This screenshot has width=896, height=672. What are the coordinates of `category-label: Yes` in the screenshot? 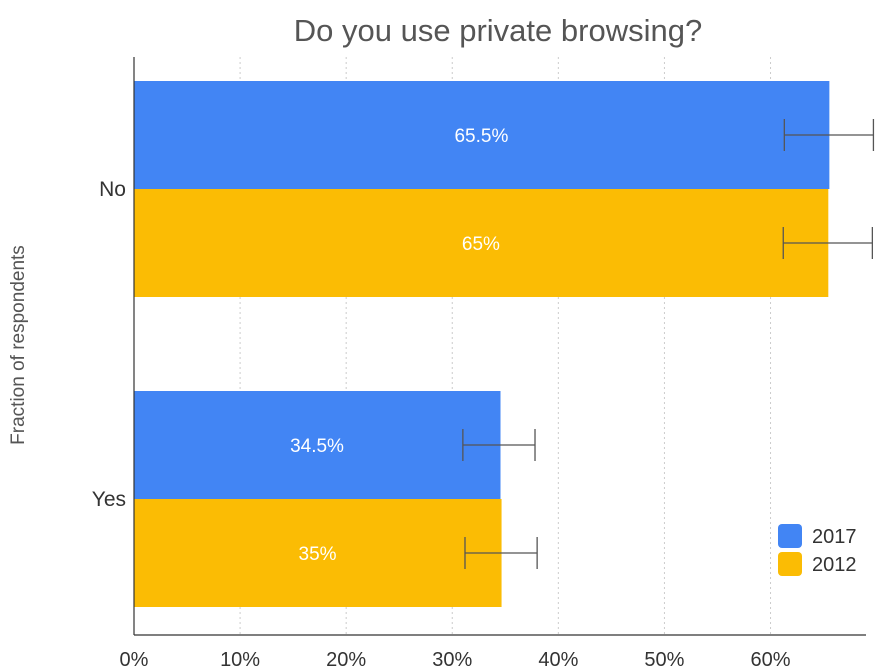 It's located at (109, 499).